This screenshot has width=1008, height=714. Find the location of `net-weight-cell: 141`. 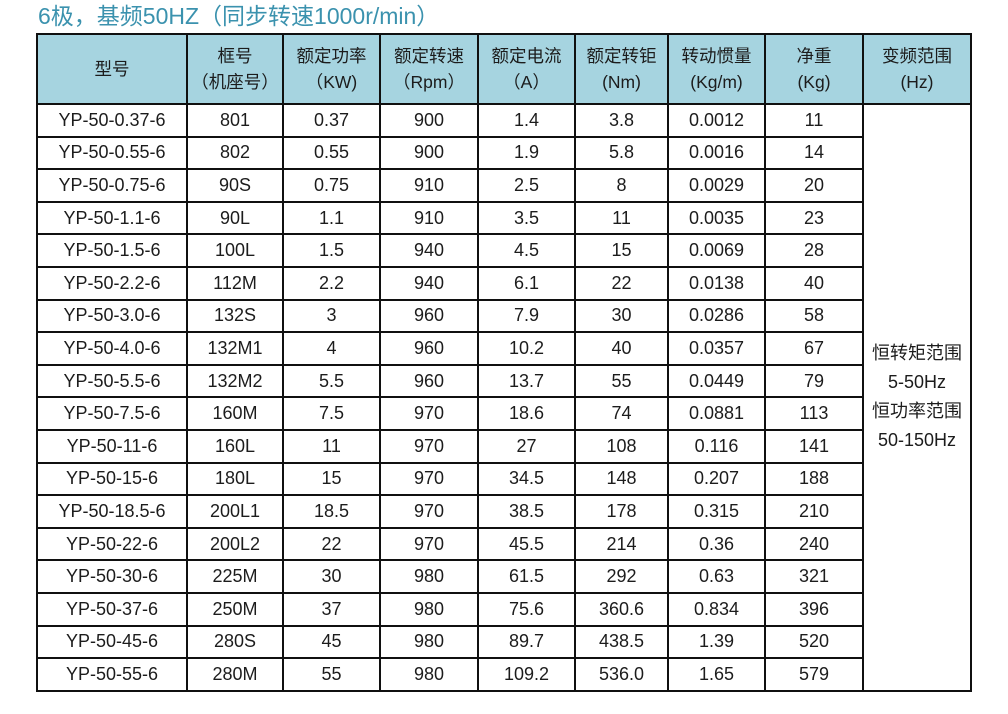

net-weight-cell: 141 is located at coordinates (814, 446).